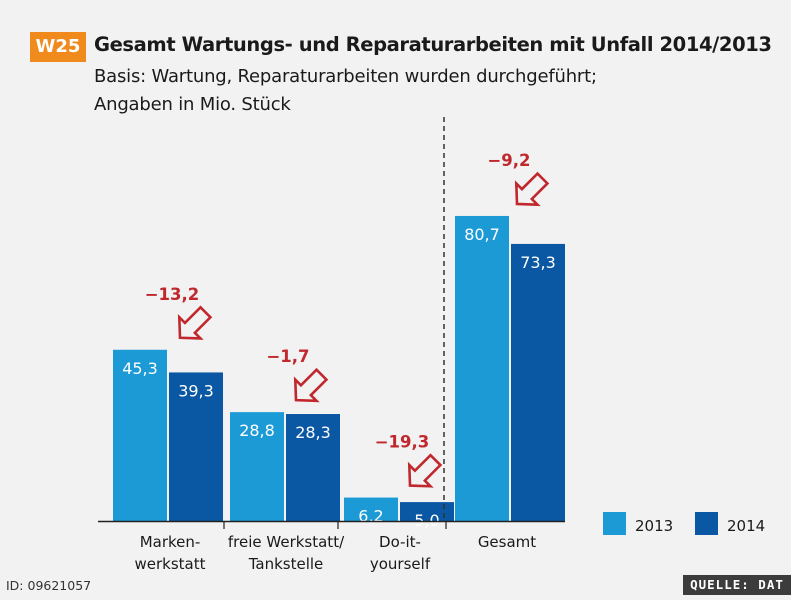 The image size is (791, 600). What do you see at coordinates (614, 523) in the screenshot?
I see `legend-swatch-2013` at bounding box center [614, 523].